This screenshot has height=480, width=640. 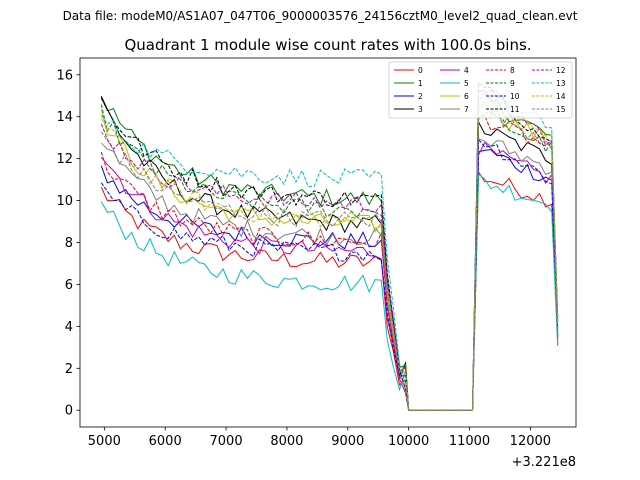 I want to click on legend-label-4: 4, so click(x=466, y=70).